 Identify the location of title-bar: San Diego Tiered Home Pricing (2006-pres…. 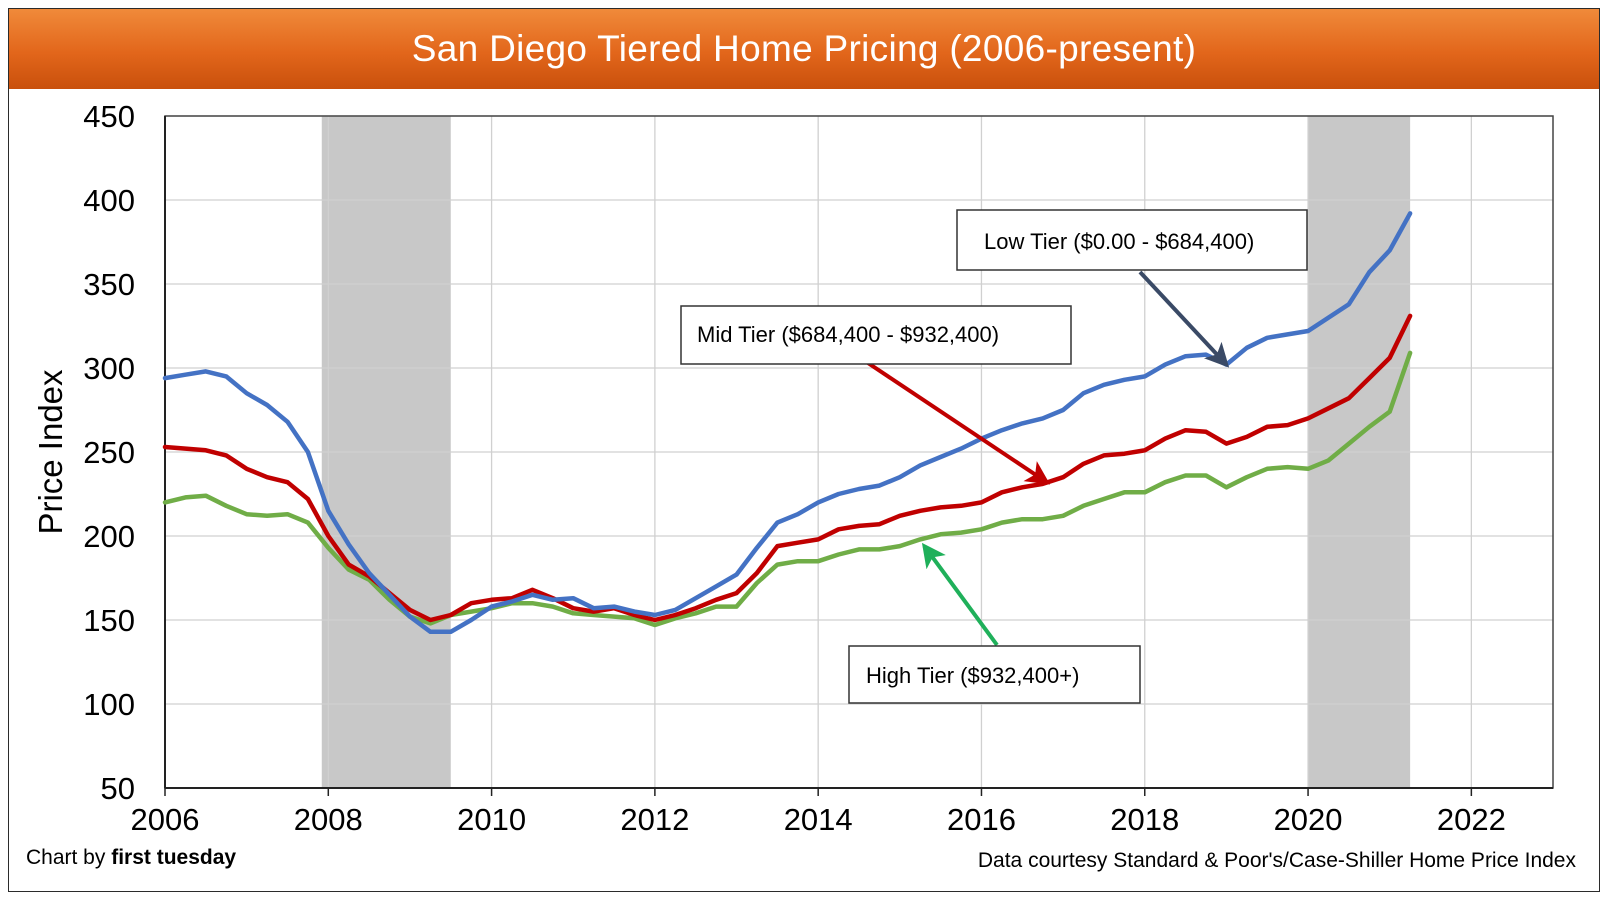
(804, 49).